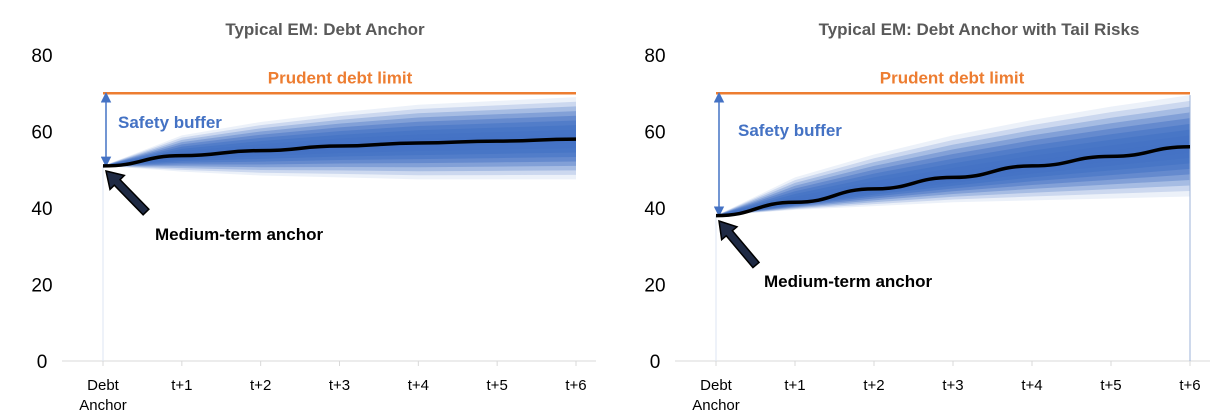 The width and height of the screenshot is (1216, 419). I want to click on chart-title: Typical EM: Debt Anchor, so click(325, 29).